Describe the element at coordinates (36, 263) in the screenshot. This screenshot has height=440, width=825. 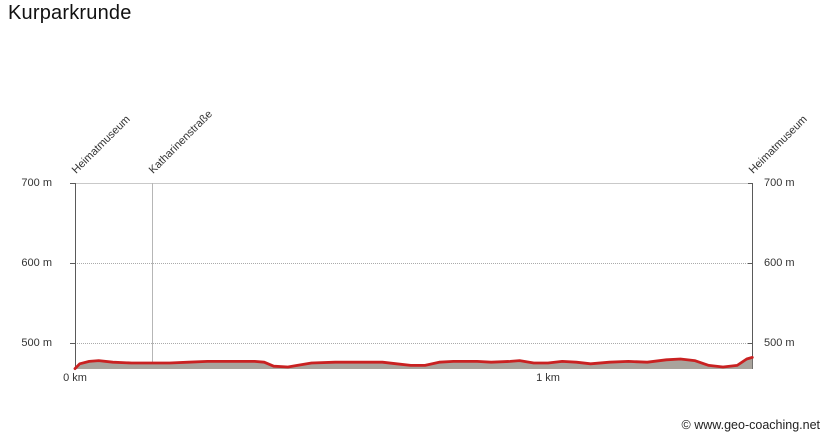
I see `y-axis-label-left: 600 m` at that location.